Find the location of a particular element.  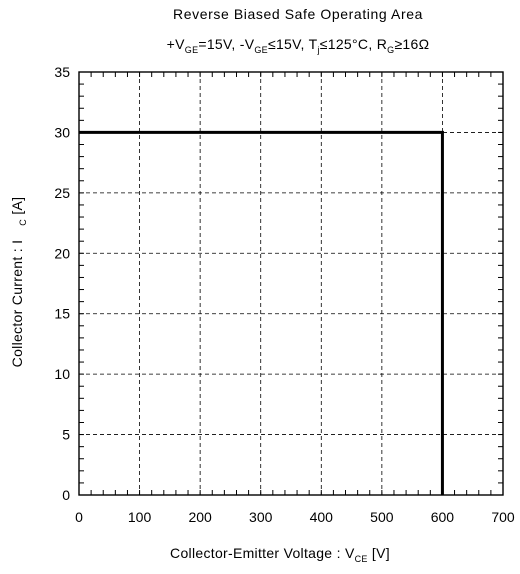

y-axis-label: Collector Current : I C [A] is located at coordinates (18, 282).